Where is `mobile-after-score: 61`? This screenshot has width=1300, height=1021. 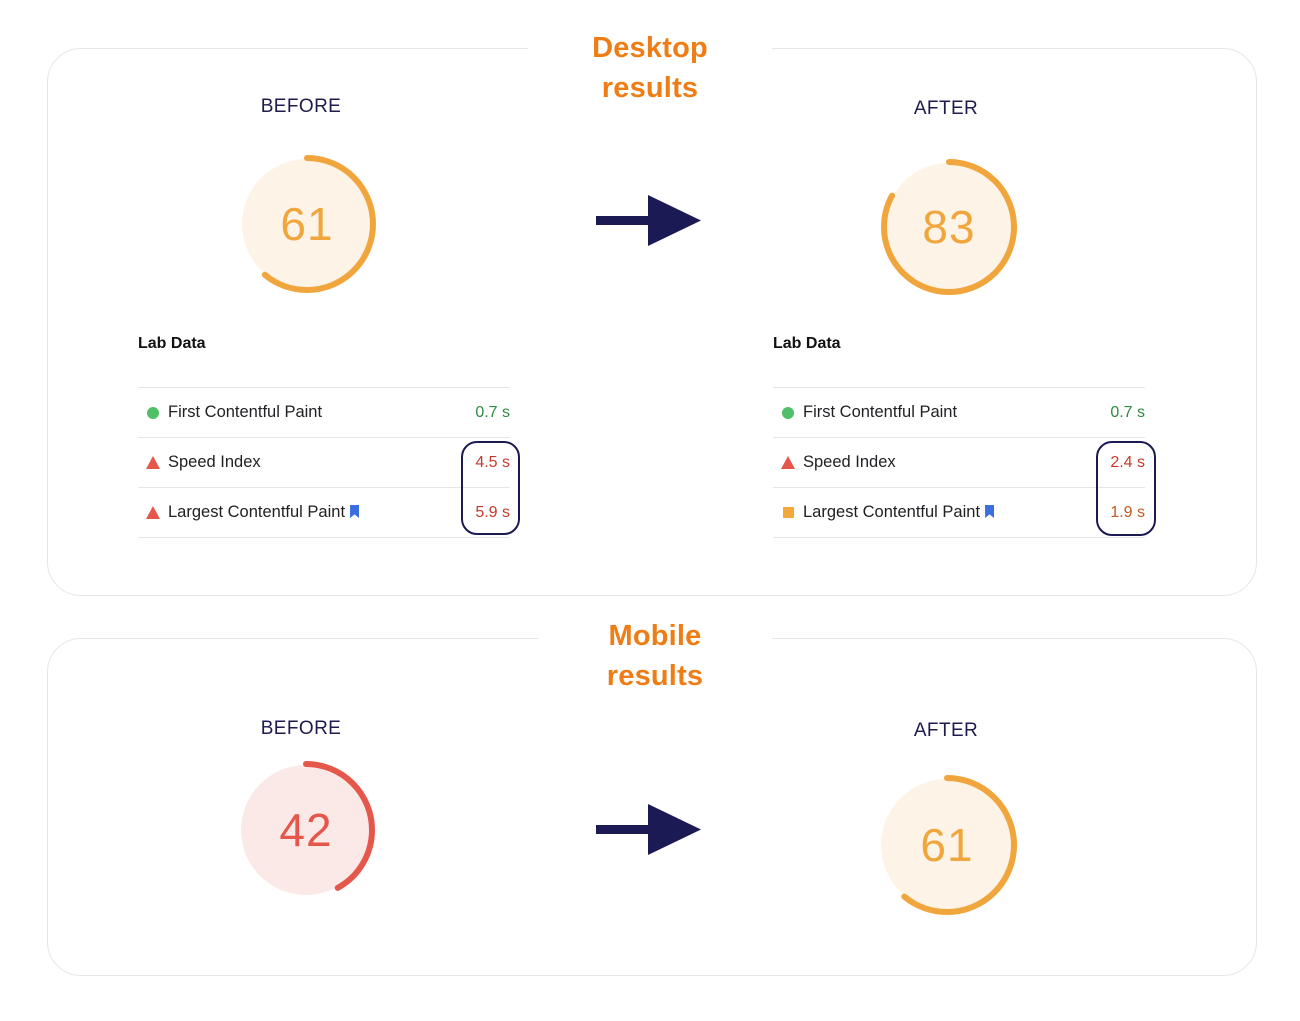 mobile-after-score: 61 is located at coordinates (947, 845).